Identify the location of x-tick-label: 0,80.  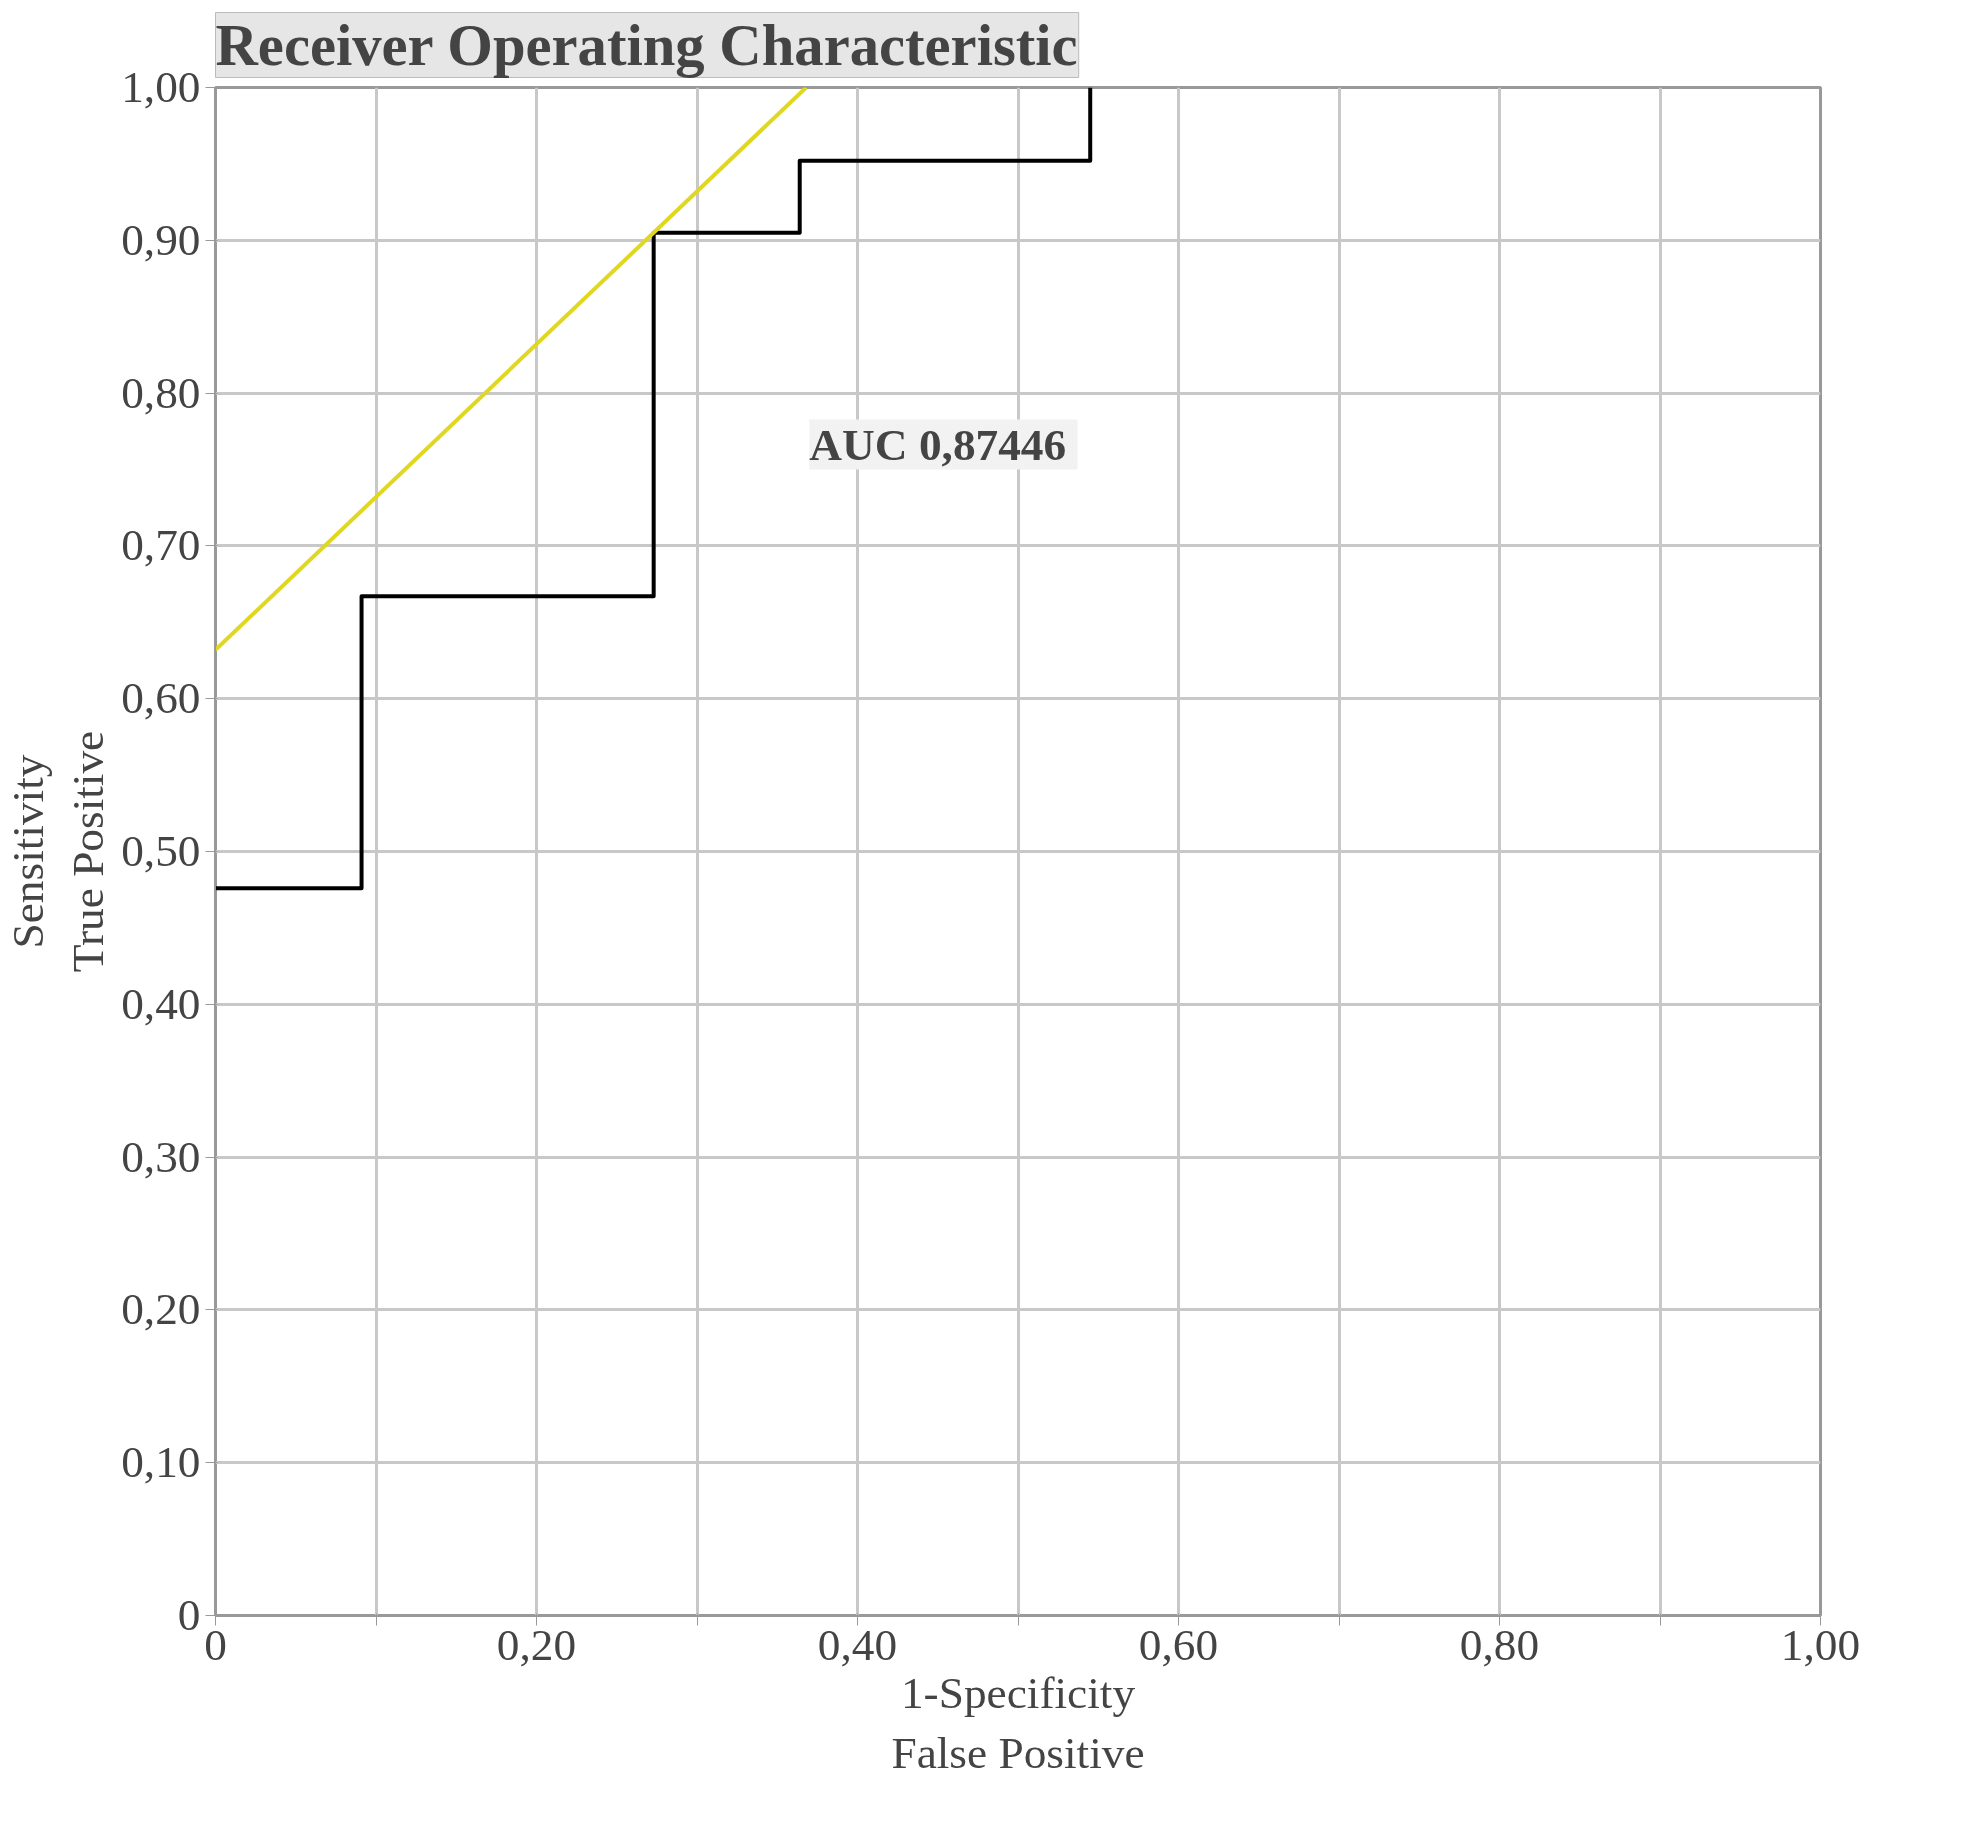
(1499, 1644).